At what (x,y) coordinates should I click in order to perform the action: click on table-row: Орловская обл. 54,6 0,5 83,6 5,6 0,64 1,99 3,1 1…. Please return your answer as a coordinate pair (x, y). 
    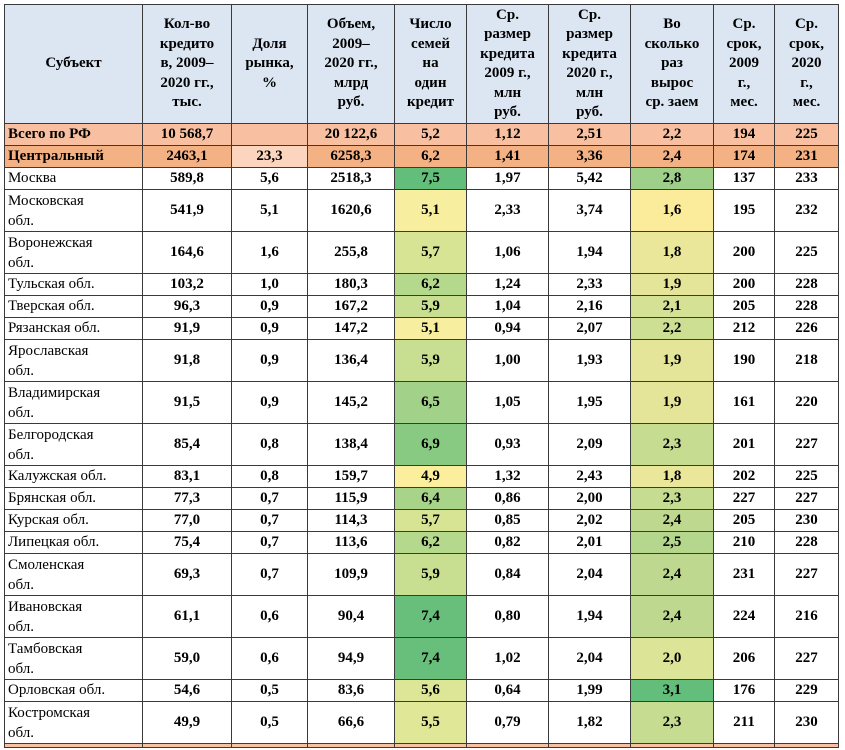
    Looking at the image, I should click on (421, 690).